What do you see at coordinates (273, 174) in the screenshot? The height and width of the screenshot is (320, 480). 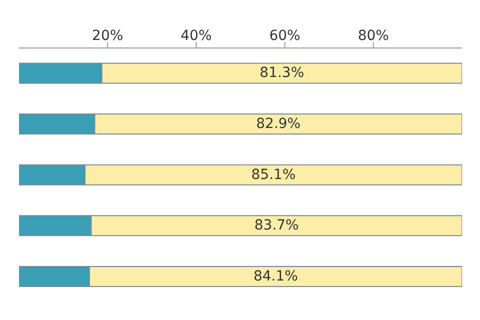 I see `data-label: 85.1%` at bounding box center [273, 174].